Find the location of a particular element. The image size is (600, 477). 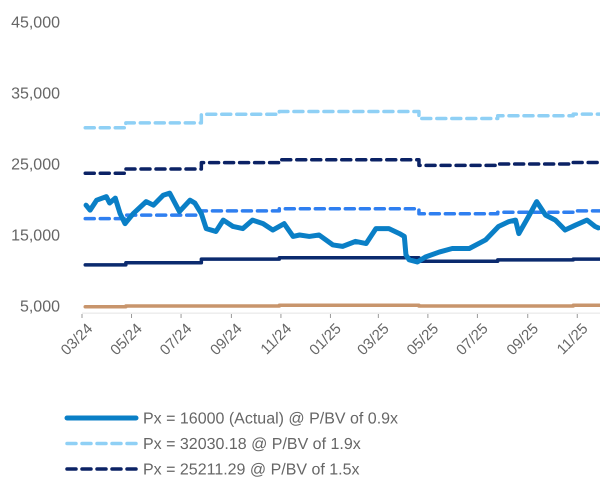

y-tick-label: 15,000 is located at coordinates (35, 236).